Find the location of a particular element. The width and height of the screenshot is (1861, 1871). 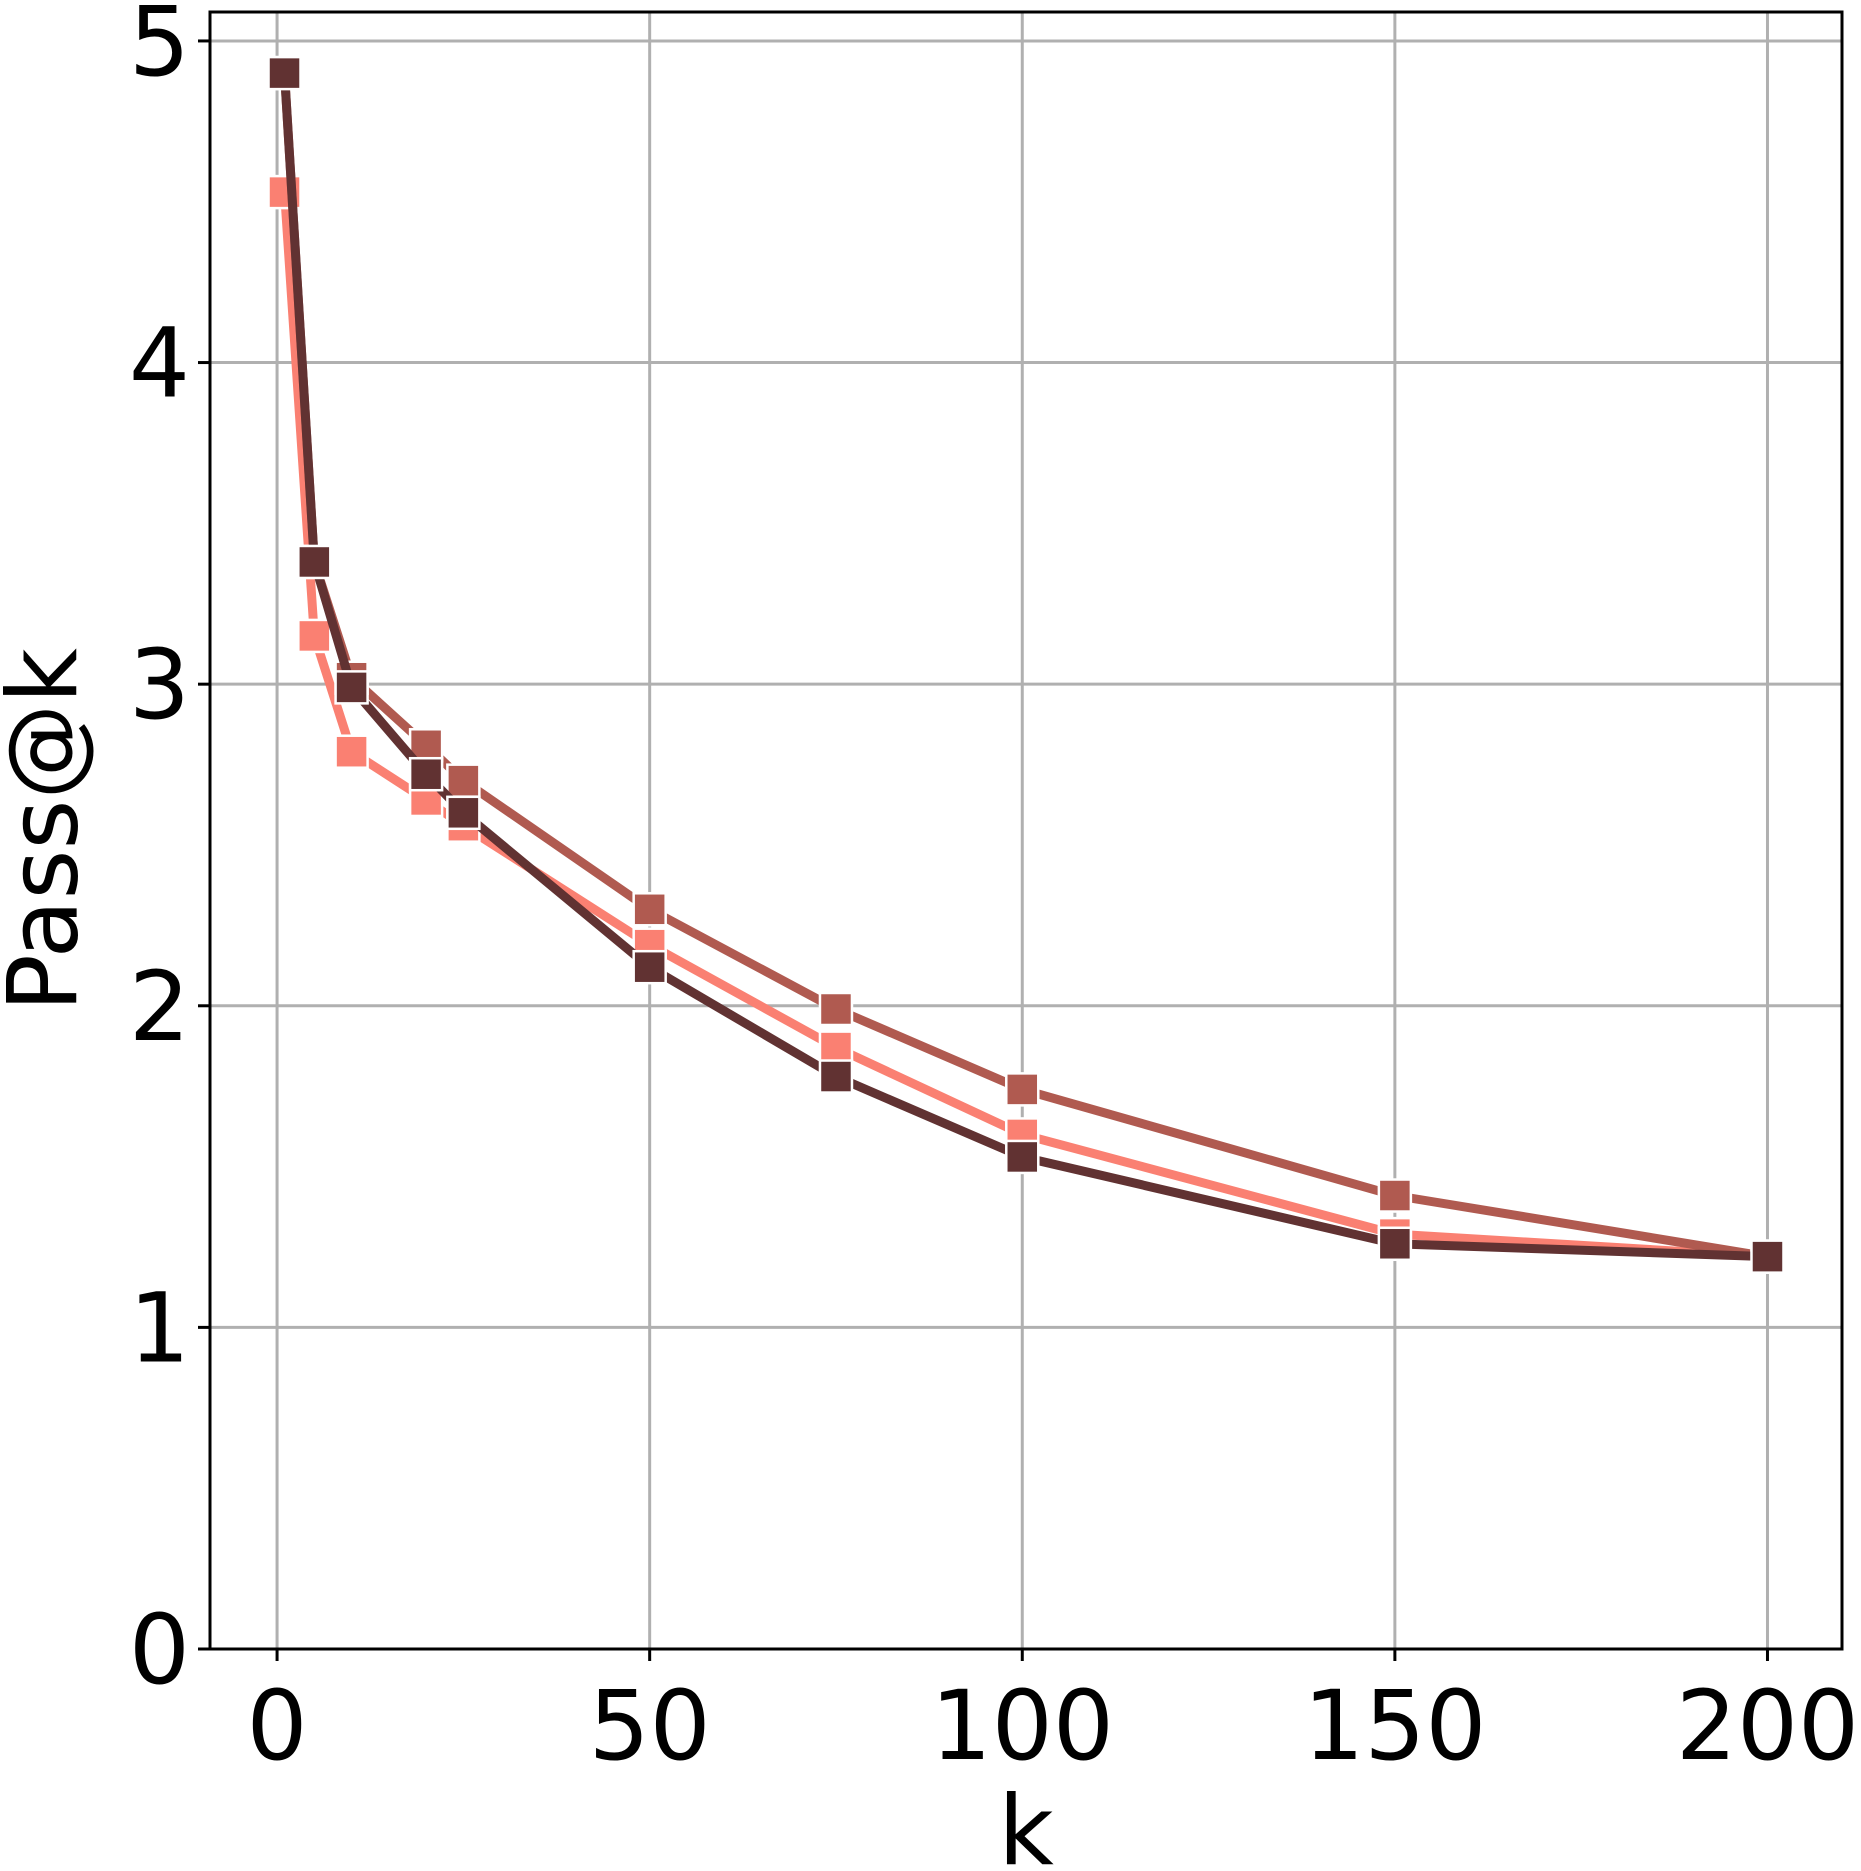

y-axis-label: Pass@k is located at coordinates (49, 830).